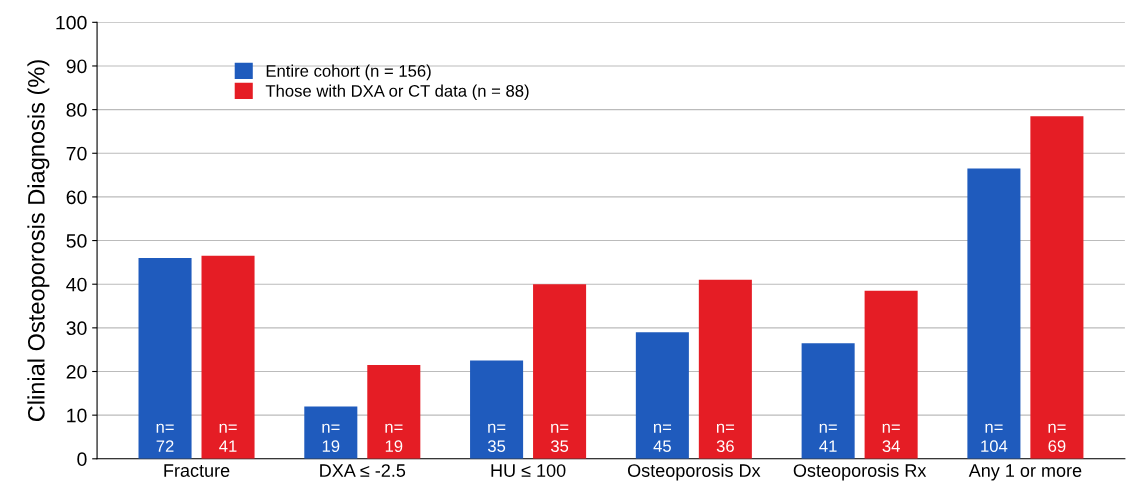 This screenshot has width=1142, height=496. I want to click on legend-label: Entire cohort (n = 156), so click(348, 72).